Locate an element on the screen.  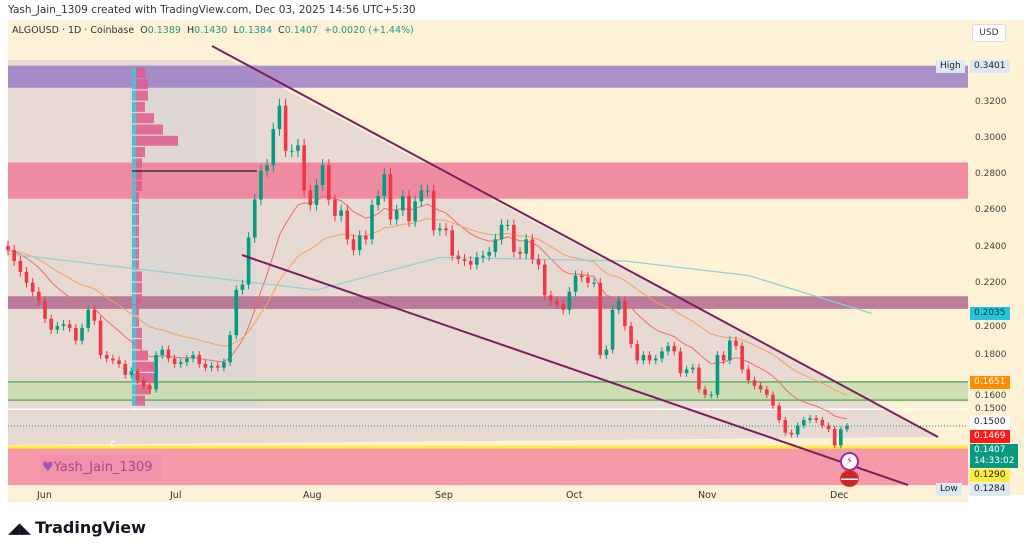
x-tick-label: Dec is located at coordinates (839, 495).